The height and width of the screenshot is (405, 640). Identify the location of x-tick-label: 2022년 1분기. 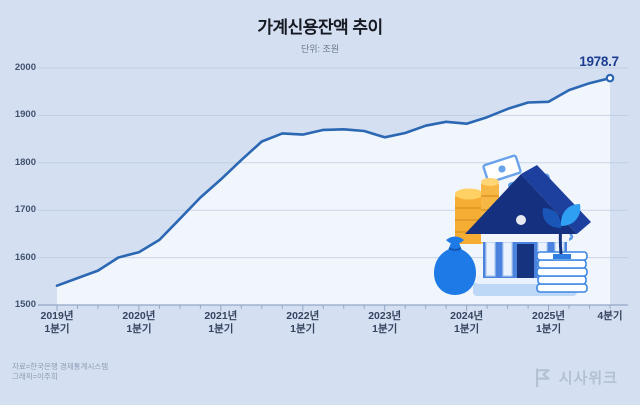
(303, 322).